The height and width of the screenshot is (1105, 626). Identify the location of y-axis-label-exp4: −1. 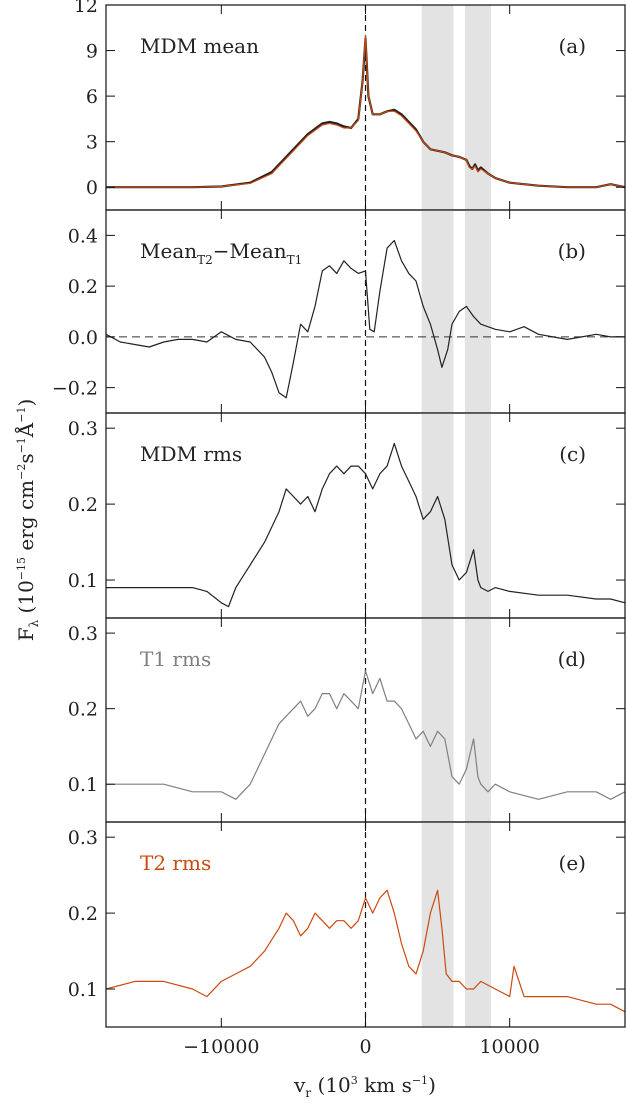
(21, 415).